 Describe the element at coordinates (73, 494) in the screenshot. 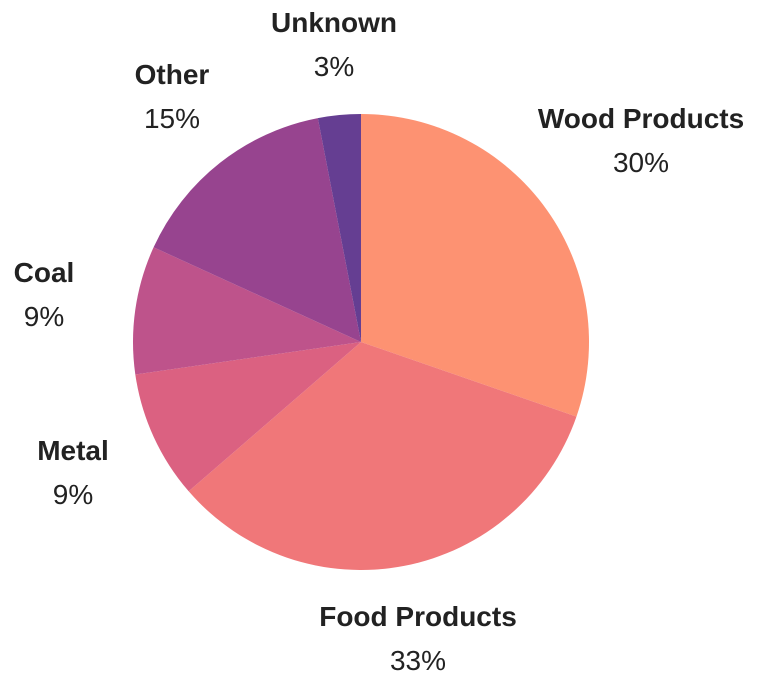

I see `slice-value-metal: 9%` at that location.